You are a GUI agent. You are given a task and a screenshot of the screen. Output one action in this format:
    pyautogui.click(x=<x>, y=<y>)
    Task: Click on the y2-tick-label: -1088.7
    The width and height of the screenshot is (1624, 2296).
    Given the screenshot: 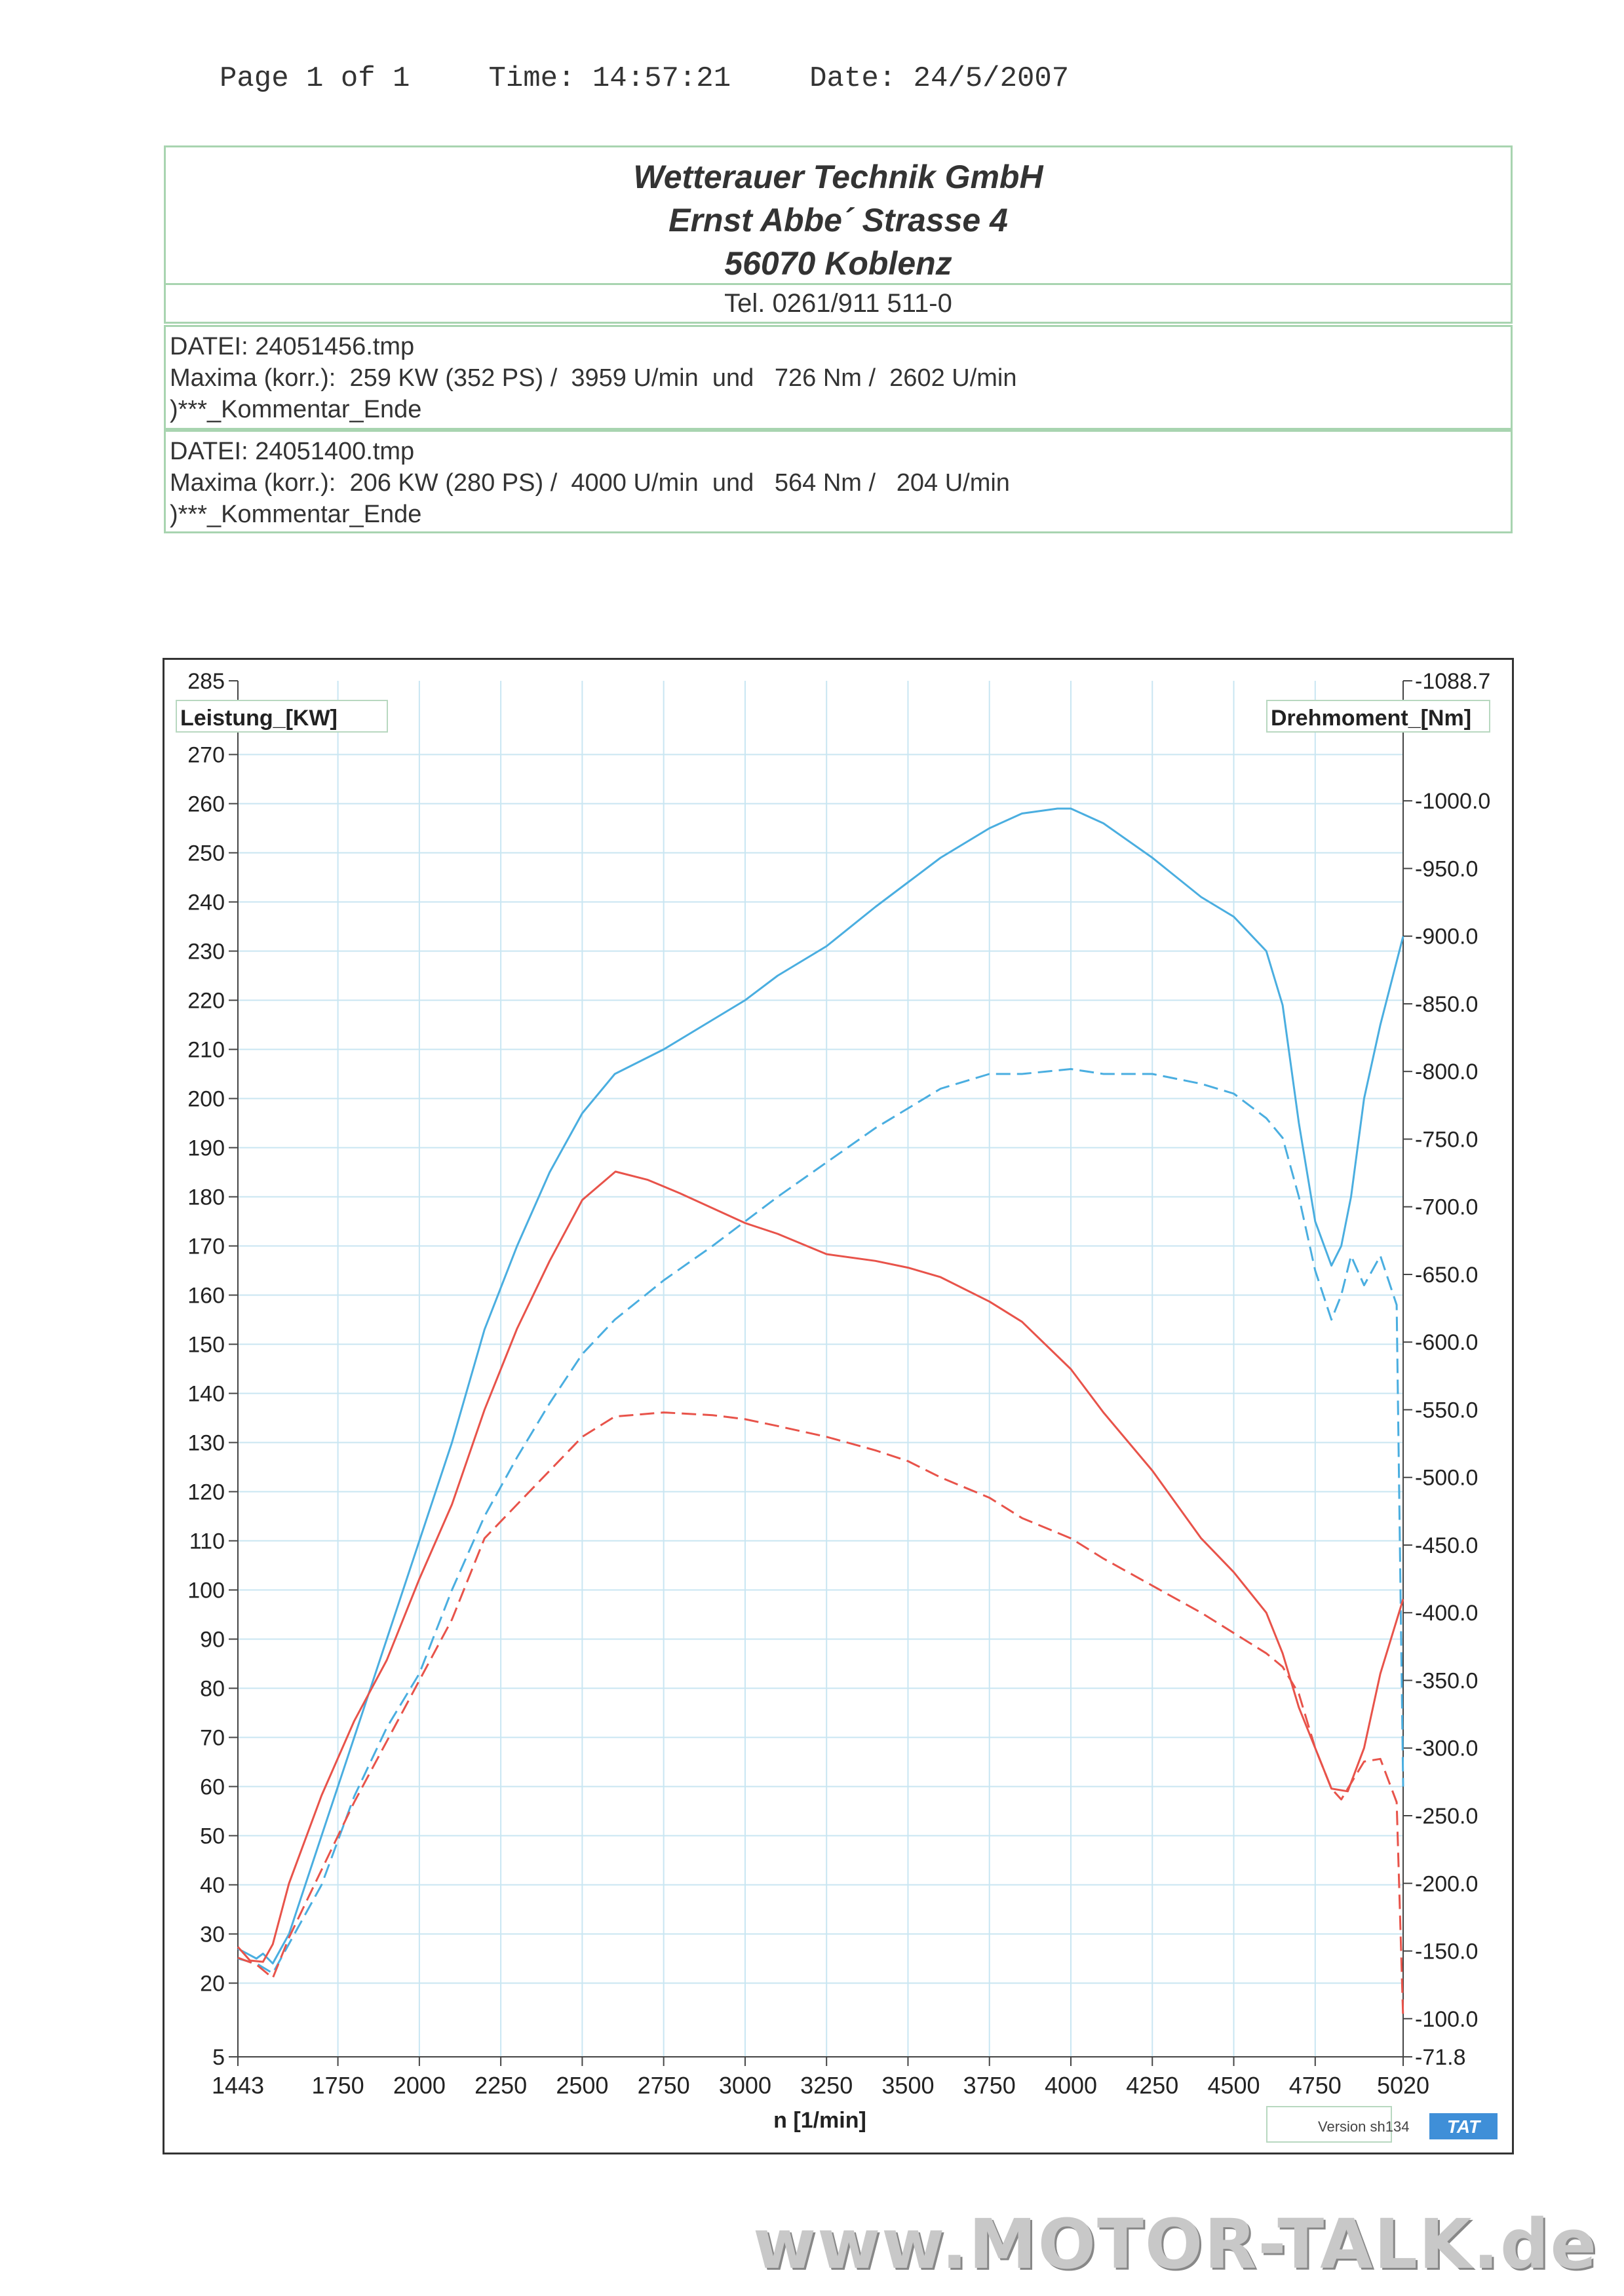 What is the action you would take?
    pyautogui.click(x=1452, y=681)
    